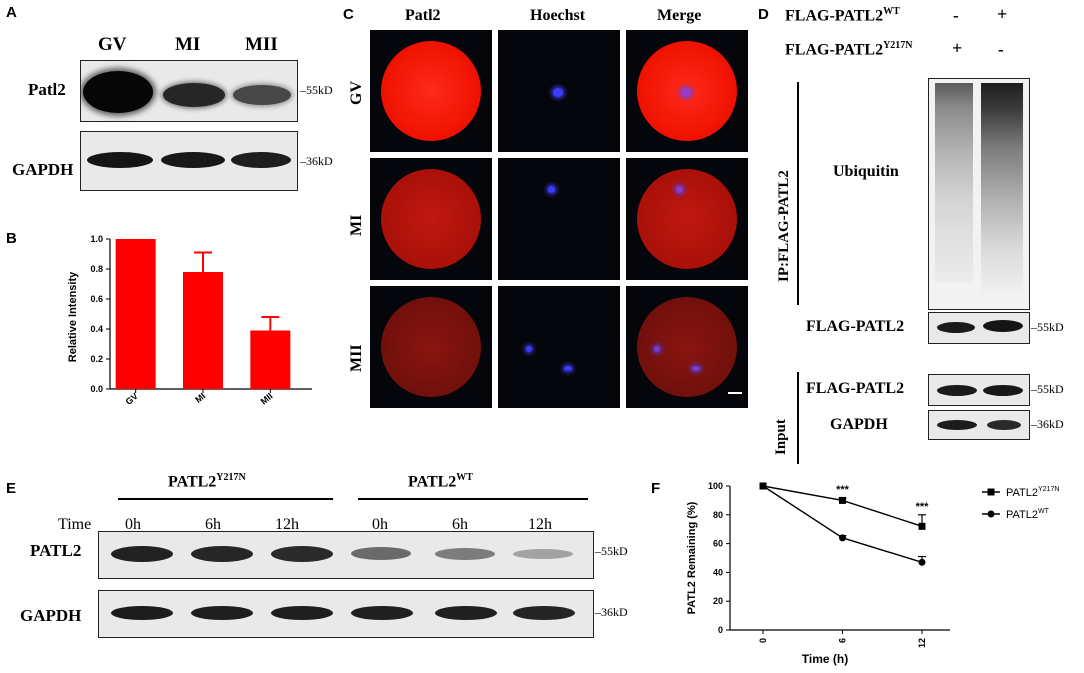  Describe the element at coordinates (47, 89) in the screenshot. I see `row-label-patl2: Patl2` at that location.